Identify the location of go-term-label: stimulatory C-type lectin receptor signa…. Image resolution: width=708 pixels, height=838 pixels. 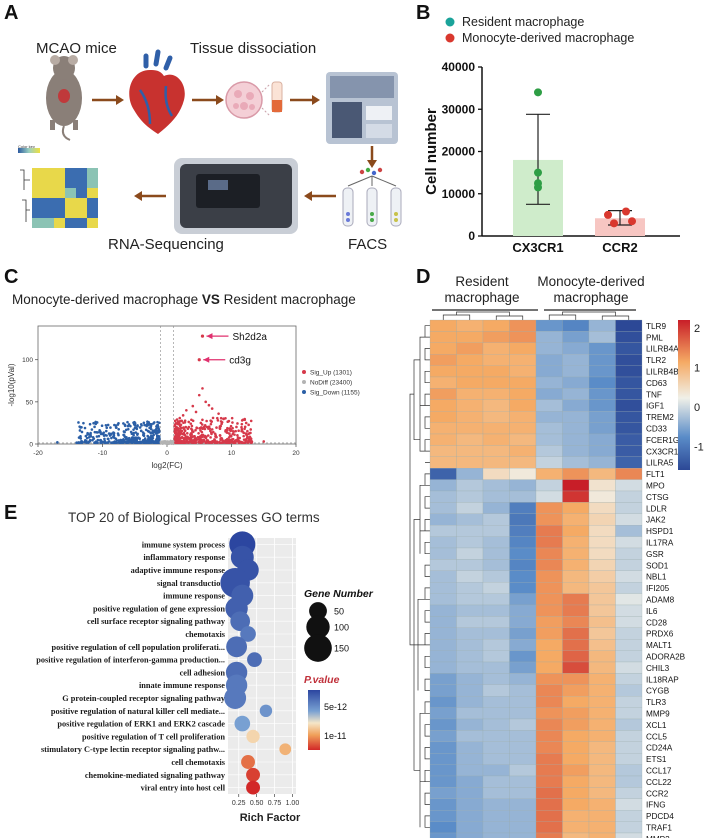
(133, 749).